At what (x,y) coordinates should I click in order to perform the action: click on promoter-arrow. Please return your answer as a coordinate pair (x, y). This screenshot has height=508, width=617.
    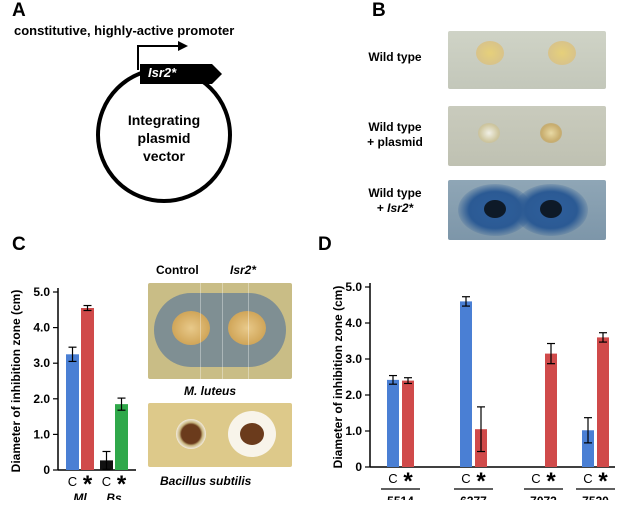
    Looking at the image, I should click on (157, 57).